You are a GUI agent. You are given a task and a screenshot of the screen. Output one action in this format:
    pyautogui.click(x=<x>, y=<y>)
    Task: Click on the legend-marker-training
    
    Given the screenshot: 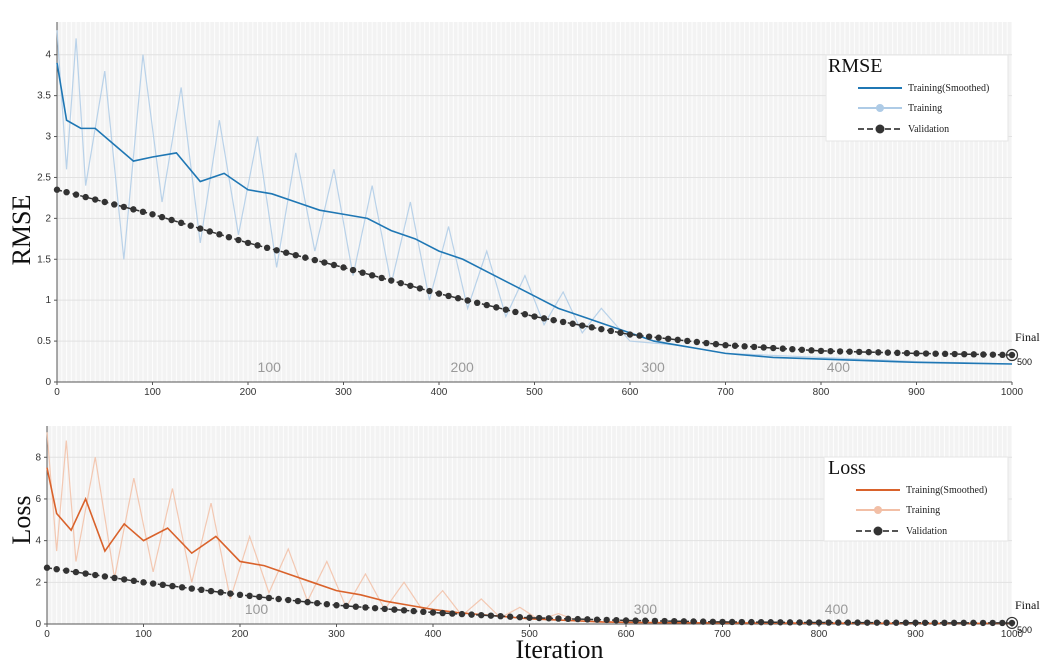 What is the action you would take?
    pyautogui.click(x=878, y=510)
    